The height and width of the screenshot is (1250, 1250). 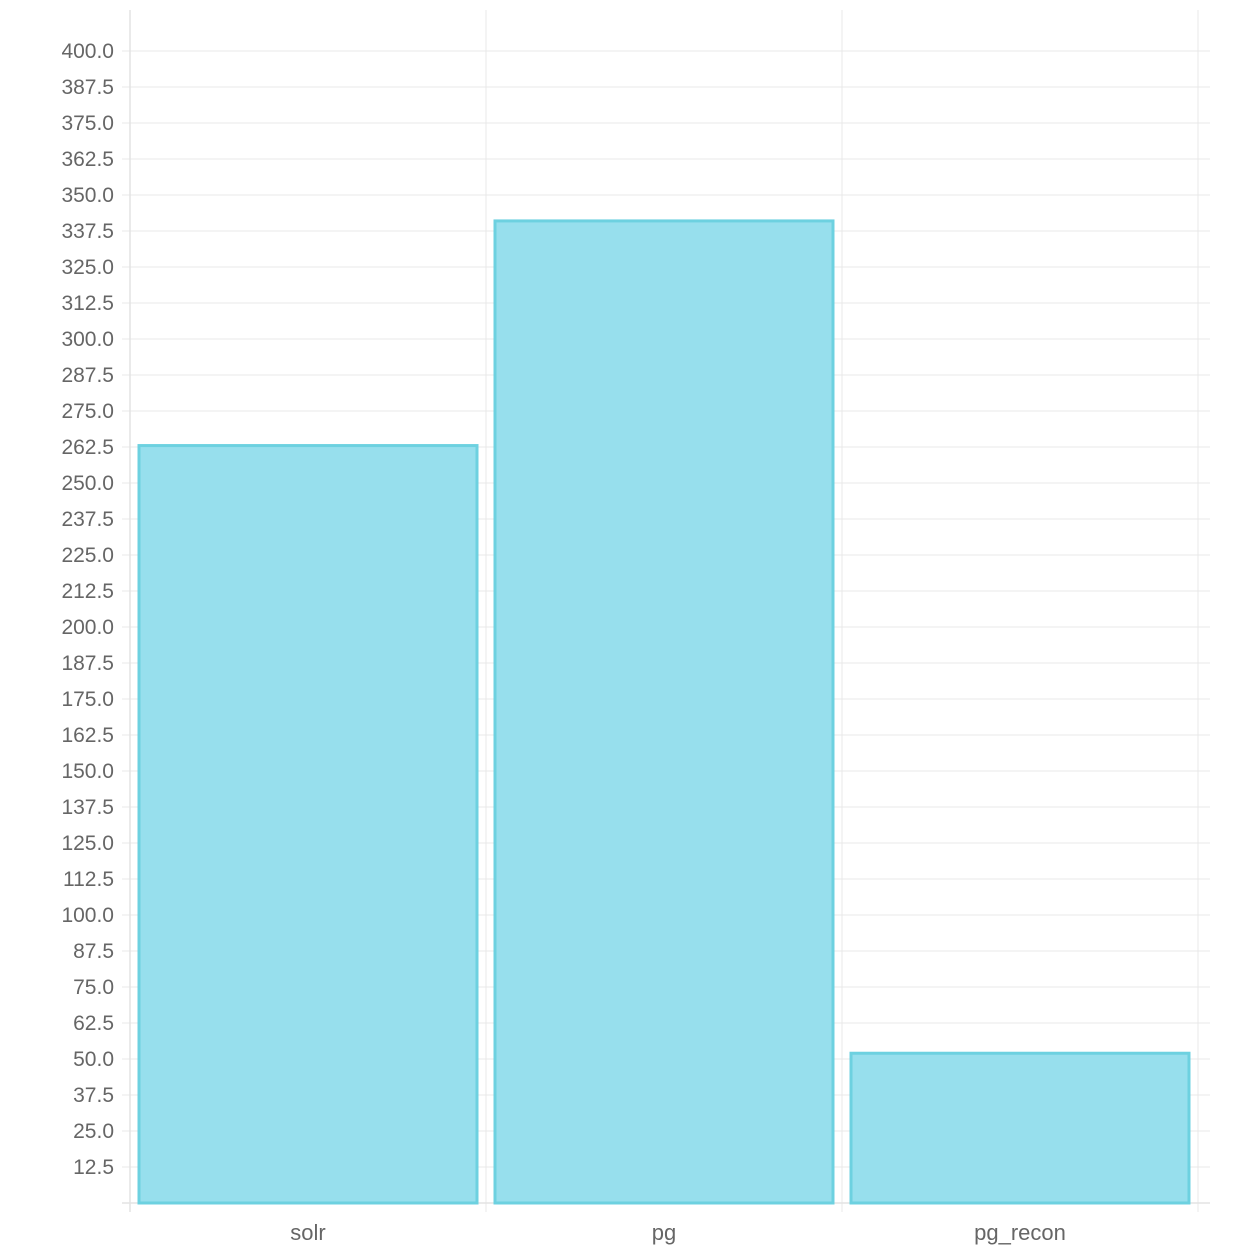 What do you see at coordinates (93, 1131) in the screenshot?
I see `y-tick-label: 25.0` at bounding box center [93, 1131].